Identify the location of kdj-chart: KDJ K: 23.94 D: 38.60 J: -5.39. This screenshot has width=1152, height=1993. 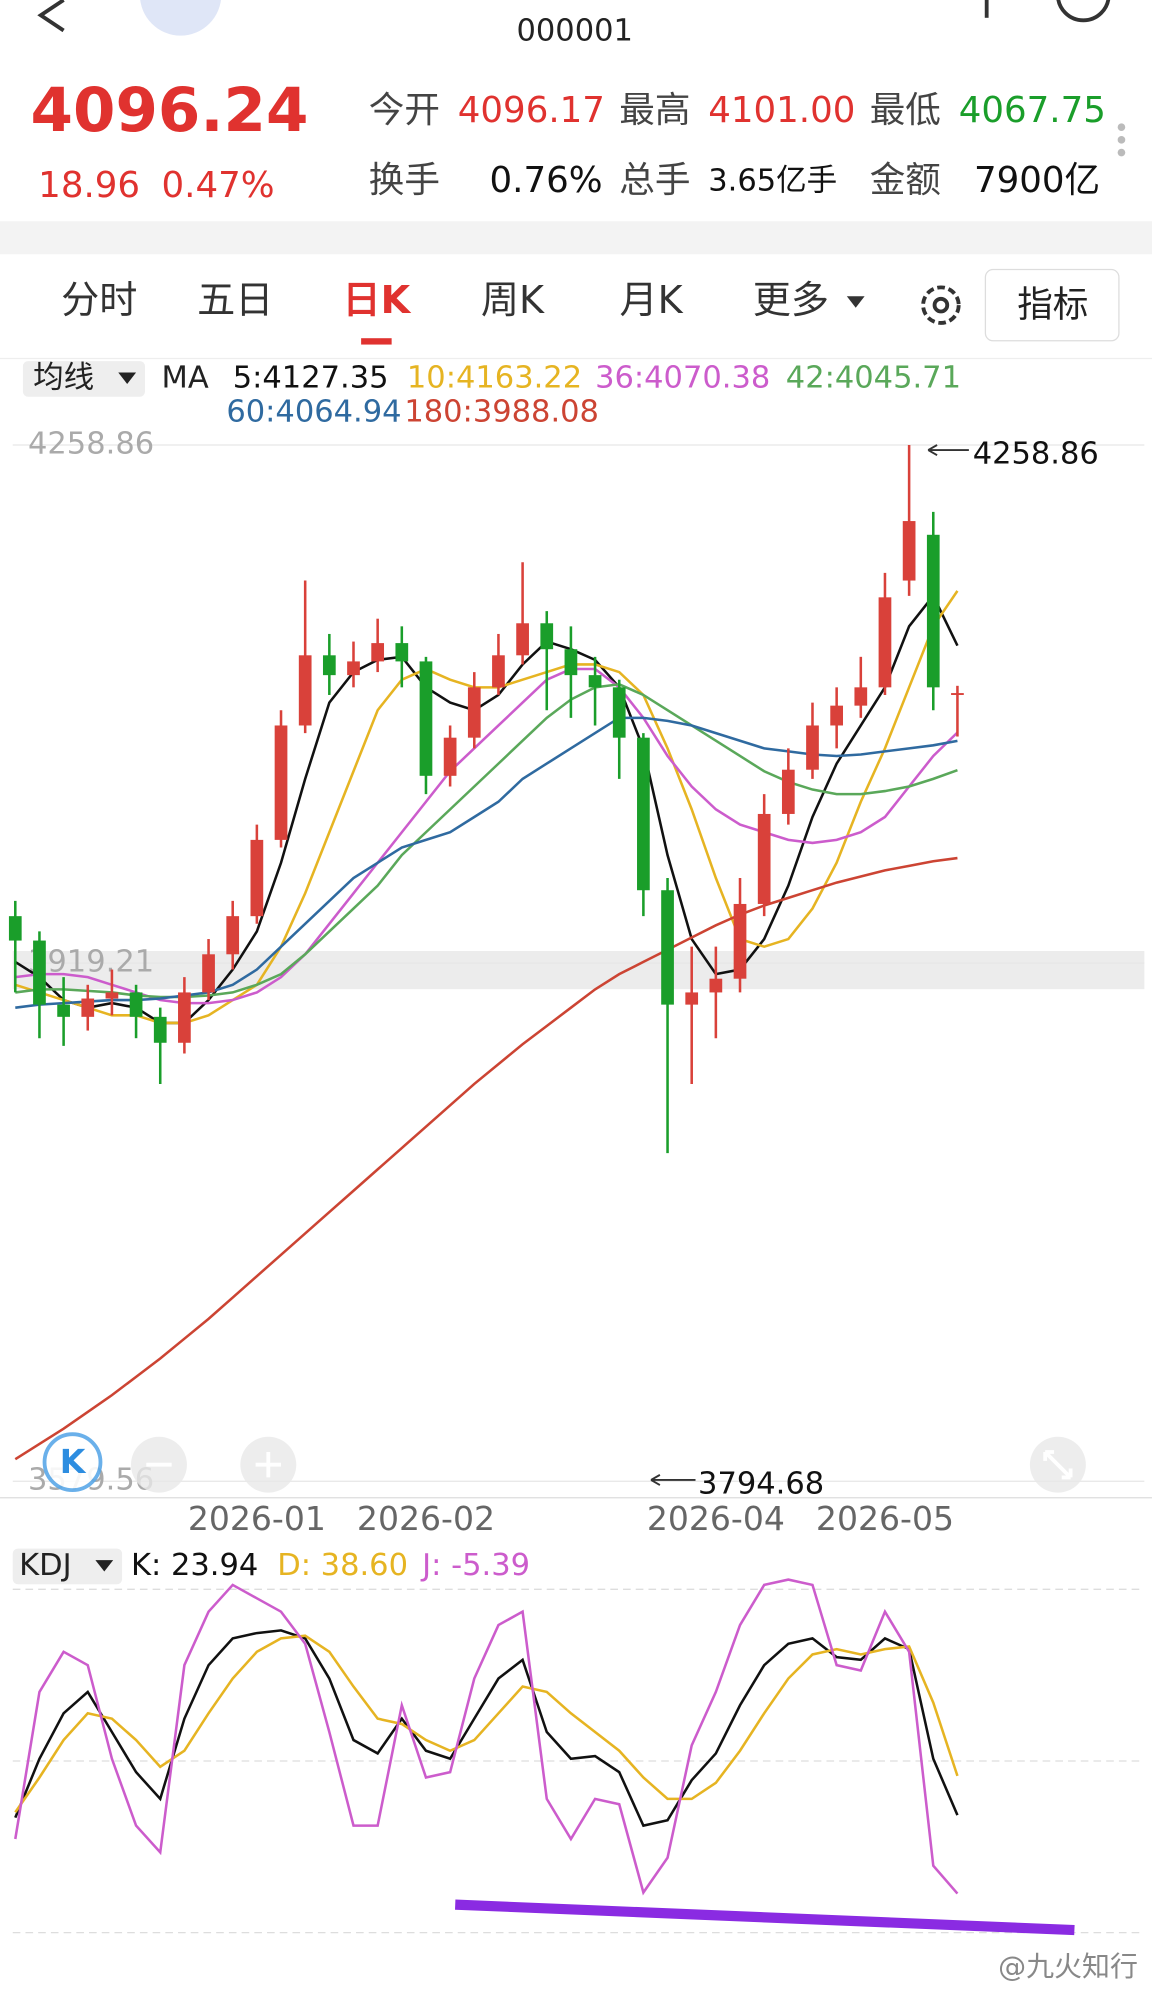
(486, 1722).